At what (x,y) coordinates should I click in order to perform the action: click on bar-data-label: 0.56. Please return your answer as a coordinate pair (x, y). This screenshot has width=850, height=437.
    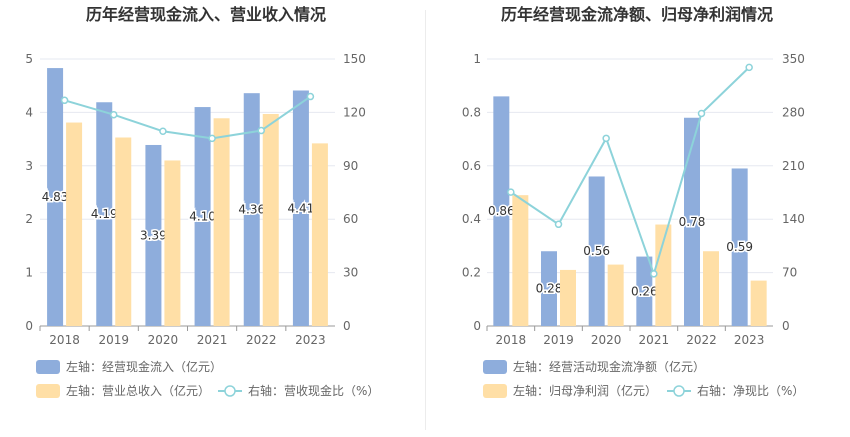
    Looking at the image, I should click on (596, 251).